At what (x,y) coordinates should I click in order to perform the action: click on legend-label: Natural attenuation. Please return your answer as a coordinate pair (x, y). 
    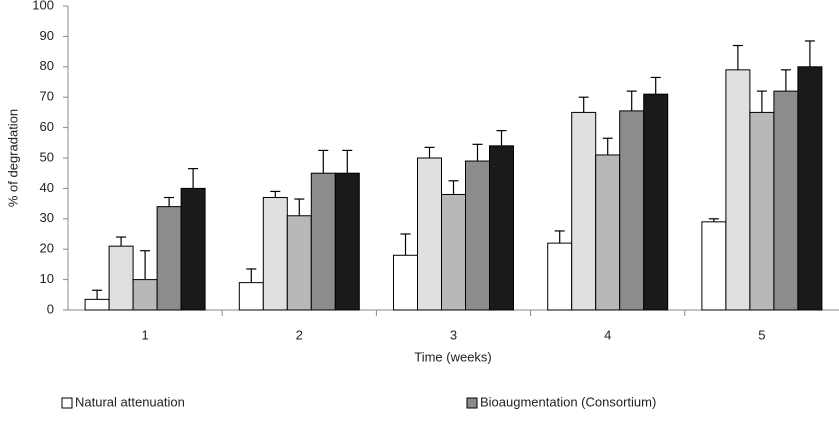
    Looking at the image, I should click on (130, 401).